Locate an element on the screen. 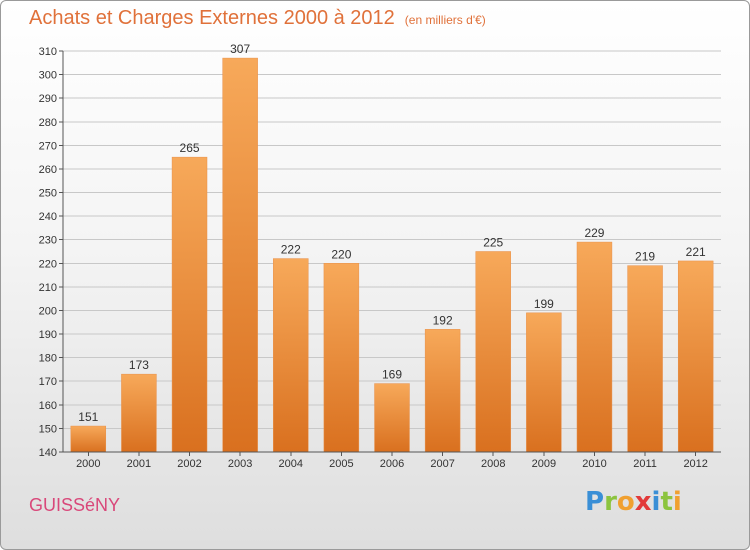 This screenshot has width=750, height=550. x-tick-label: 2008 is located at coordinates (493, 464).